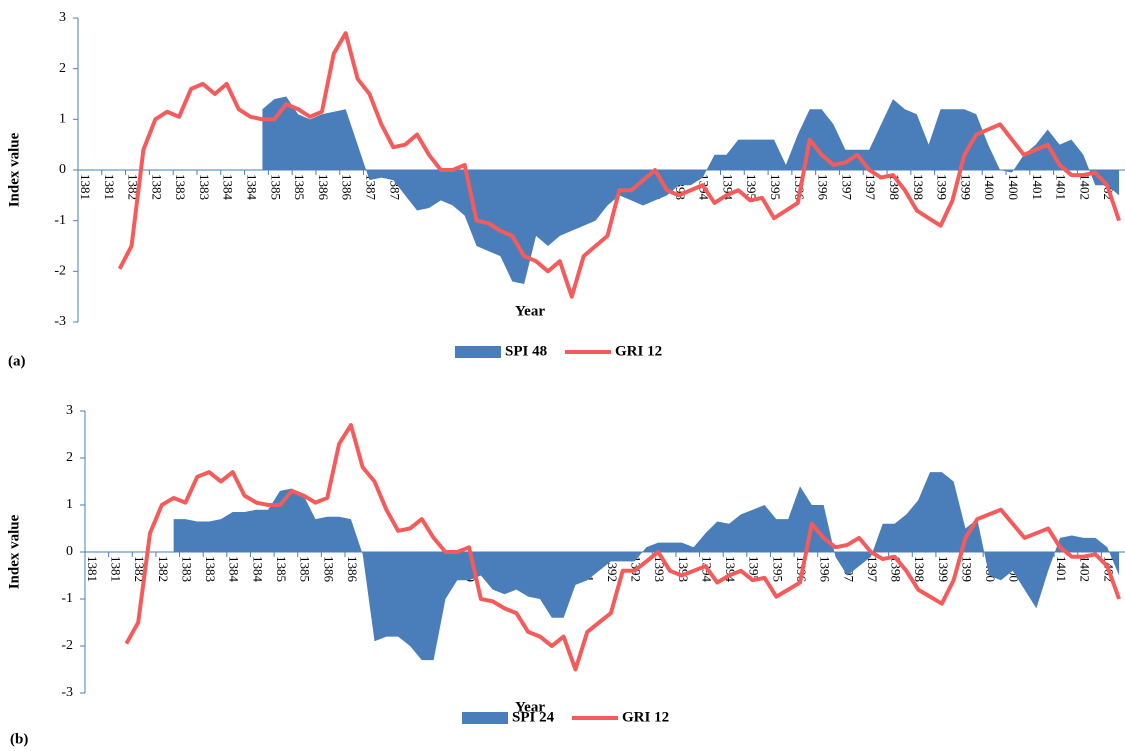  I want to click on legend-label: SPI 24, so click(533, 717).